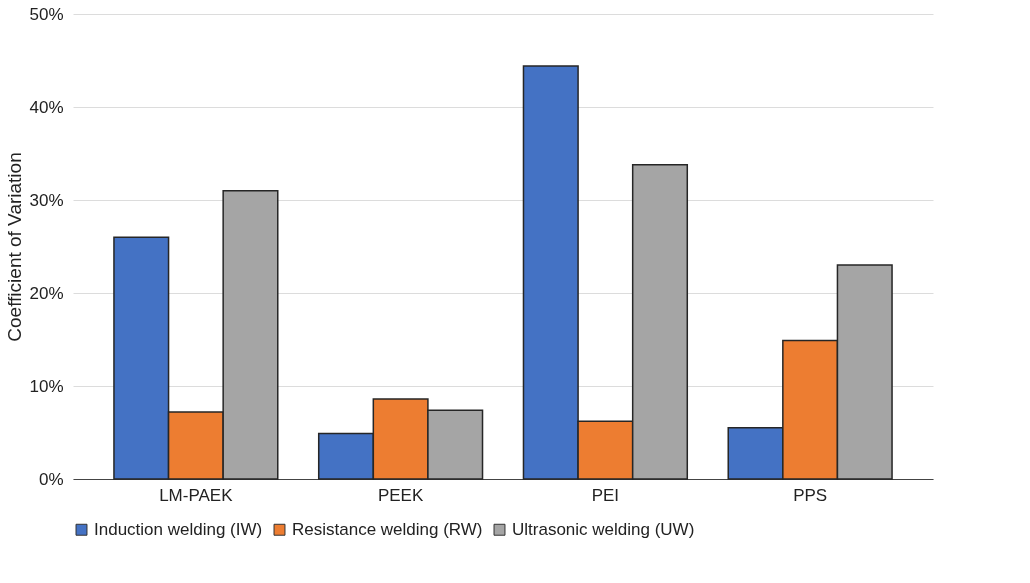 Image resolution: width=1030 pixels, height=583 pixels. Describe the element at coordinates (810, 495) in the screenshot. I see `x-tick-label: PPS` at that location.